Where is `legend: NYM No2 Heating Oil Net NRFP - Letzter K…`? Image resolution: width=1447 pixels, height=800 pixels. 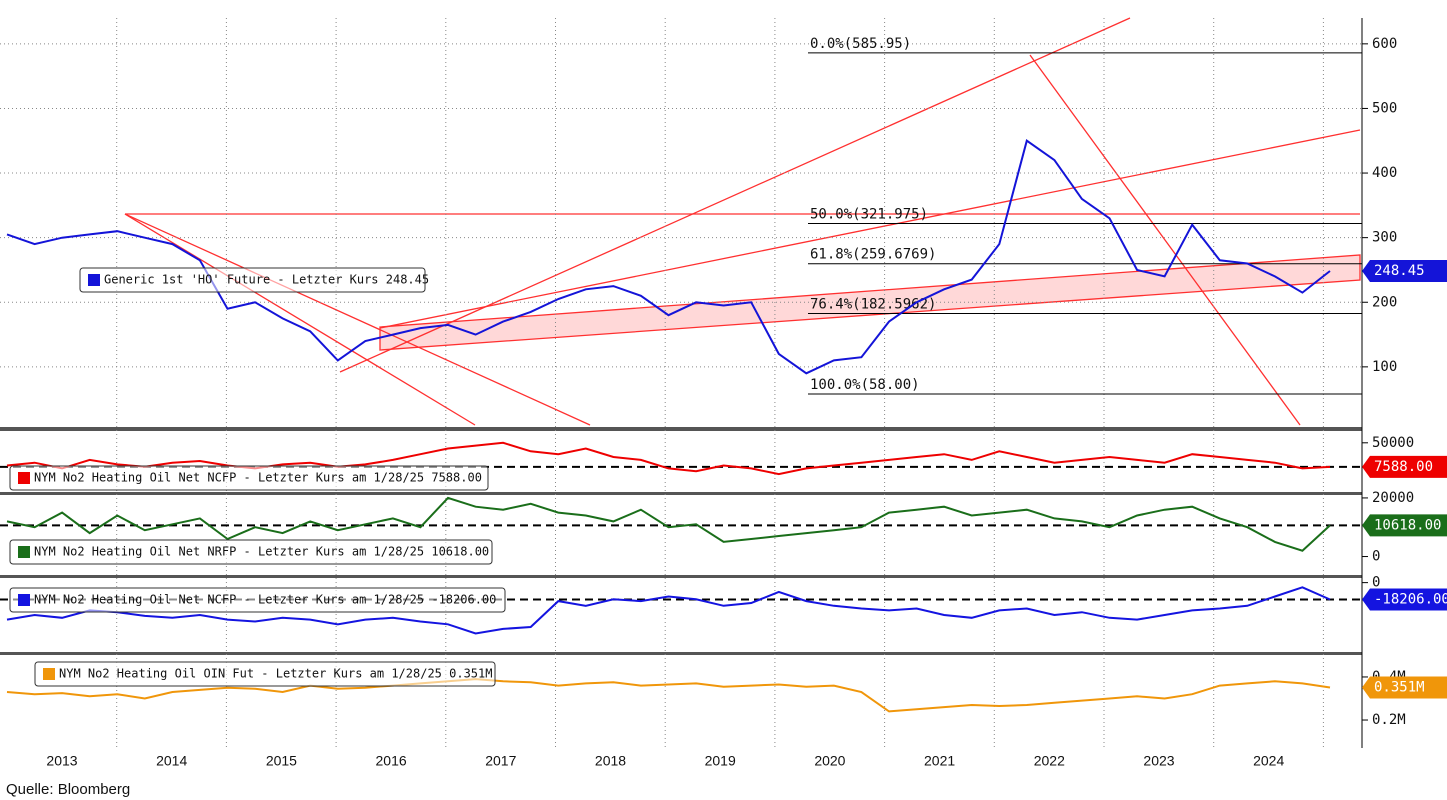
legend: NYM No2 Heating Oil Net NRFP - Letzter K… is located at coordinates (251, 552).